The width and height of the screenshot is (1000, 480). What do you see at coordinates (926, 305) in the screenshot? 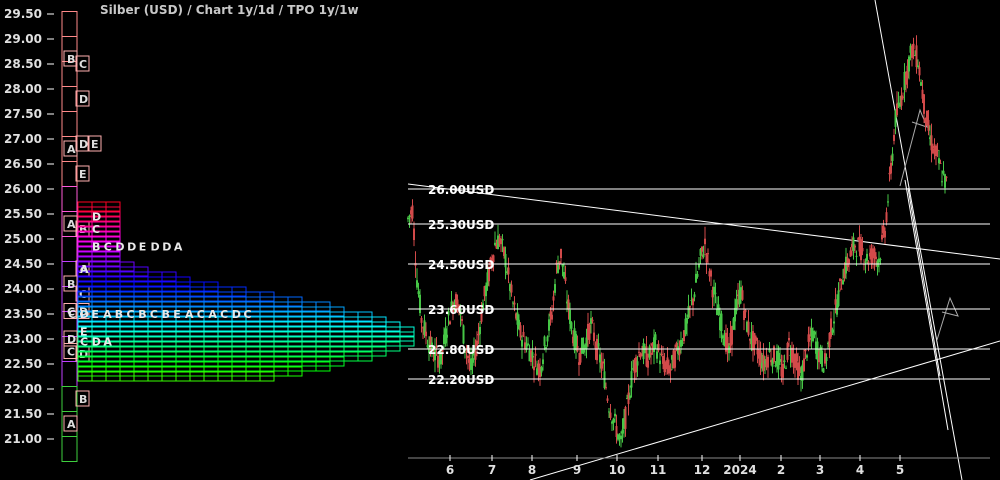
I see `trend-line` at bounding box center [926, 305].